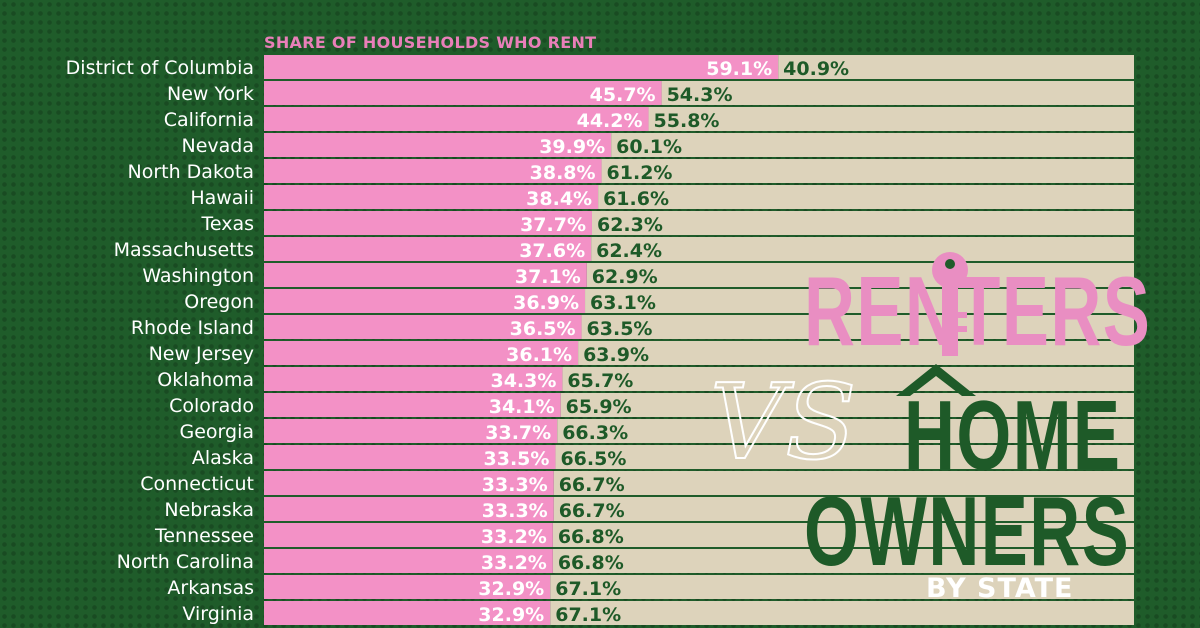  I want to click on title-owners: OWNERS, so click(967, 531).